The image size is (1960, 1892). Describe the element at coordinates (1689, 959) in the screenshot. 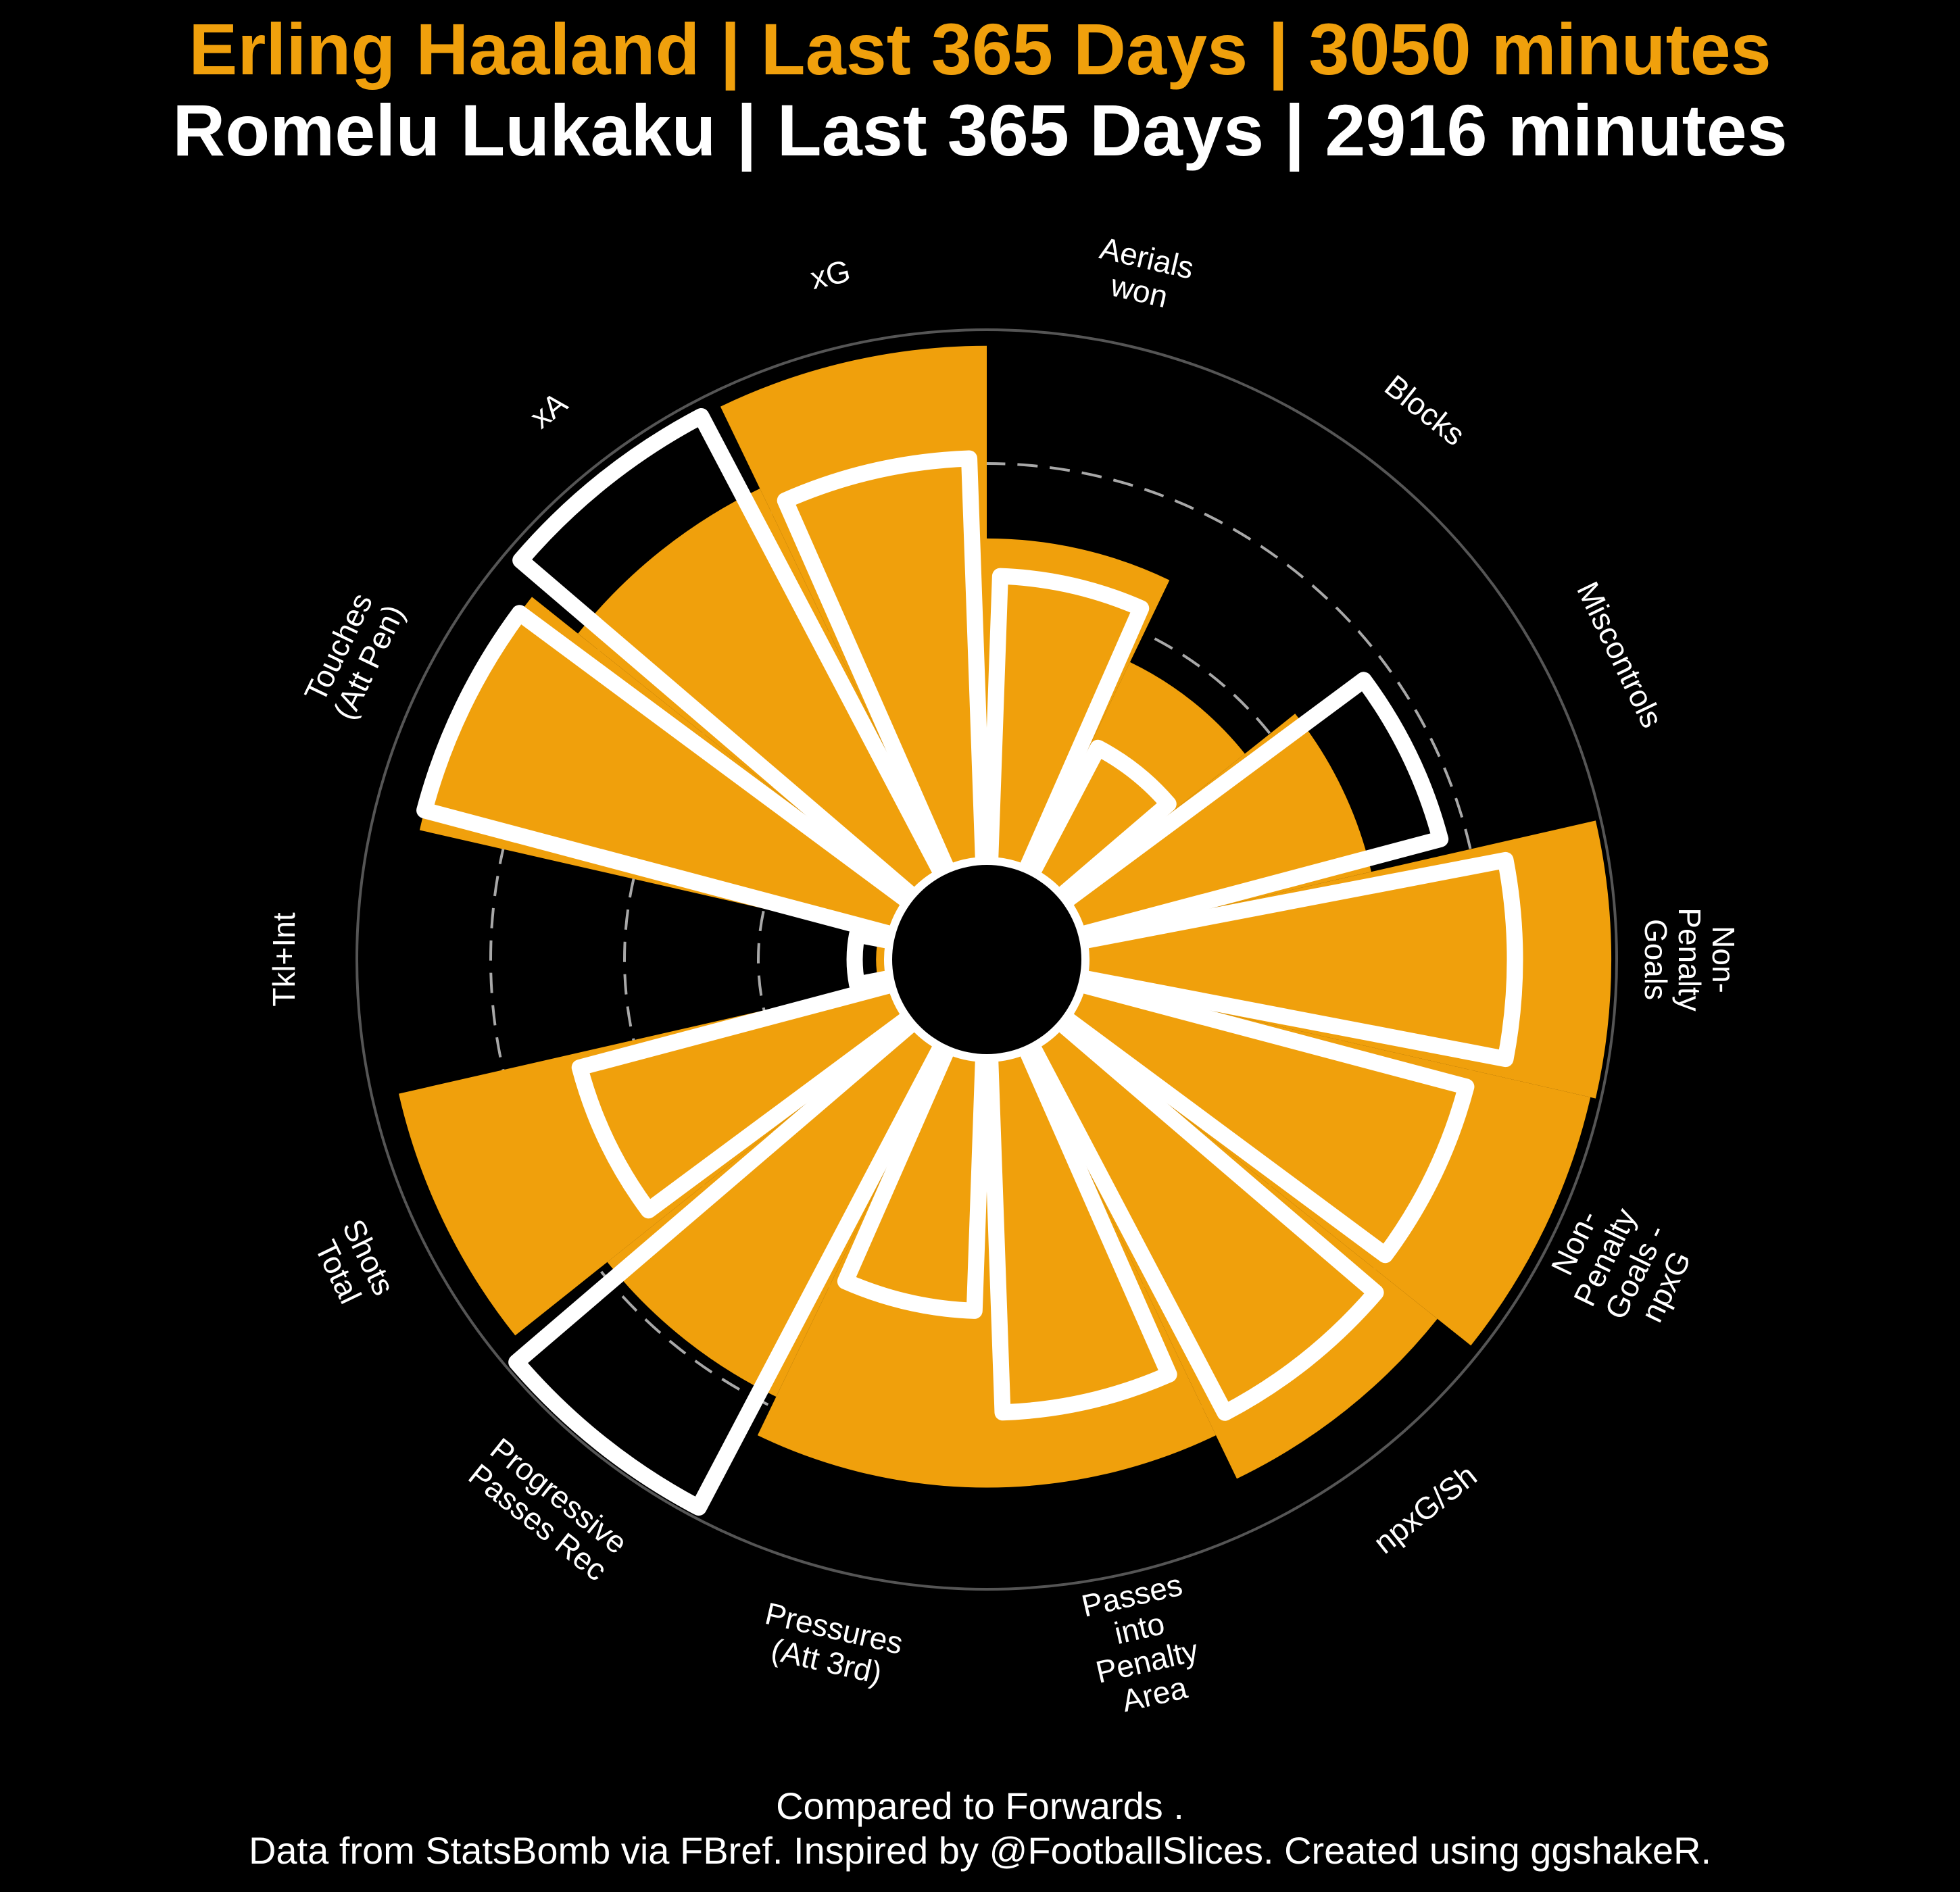

I see `category-label-line: Penalty` at that location.